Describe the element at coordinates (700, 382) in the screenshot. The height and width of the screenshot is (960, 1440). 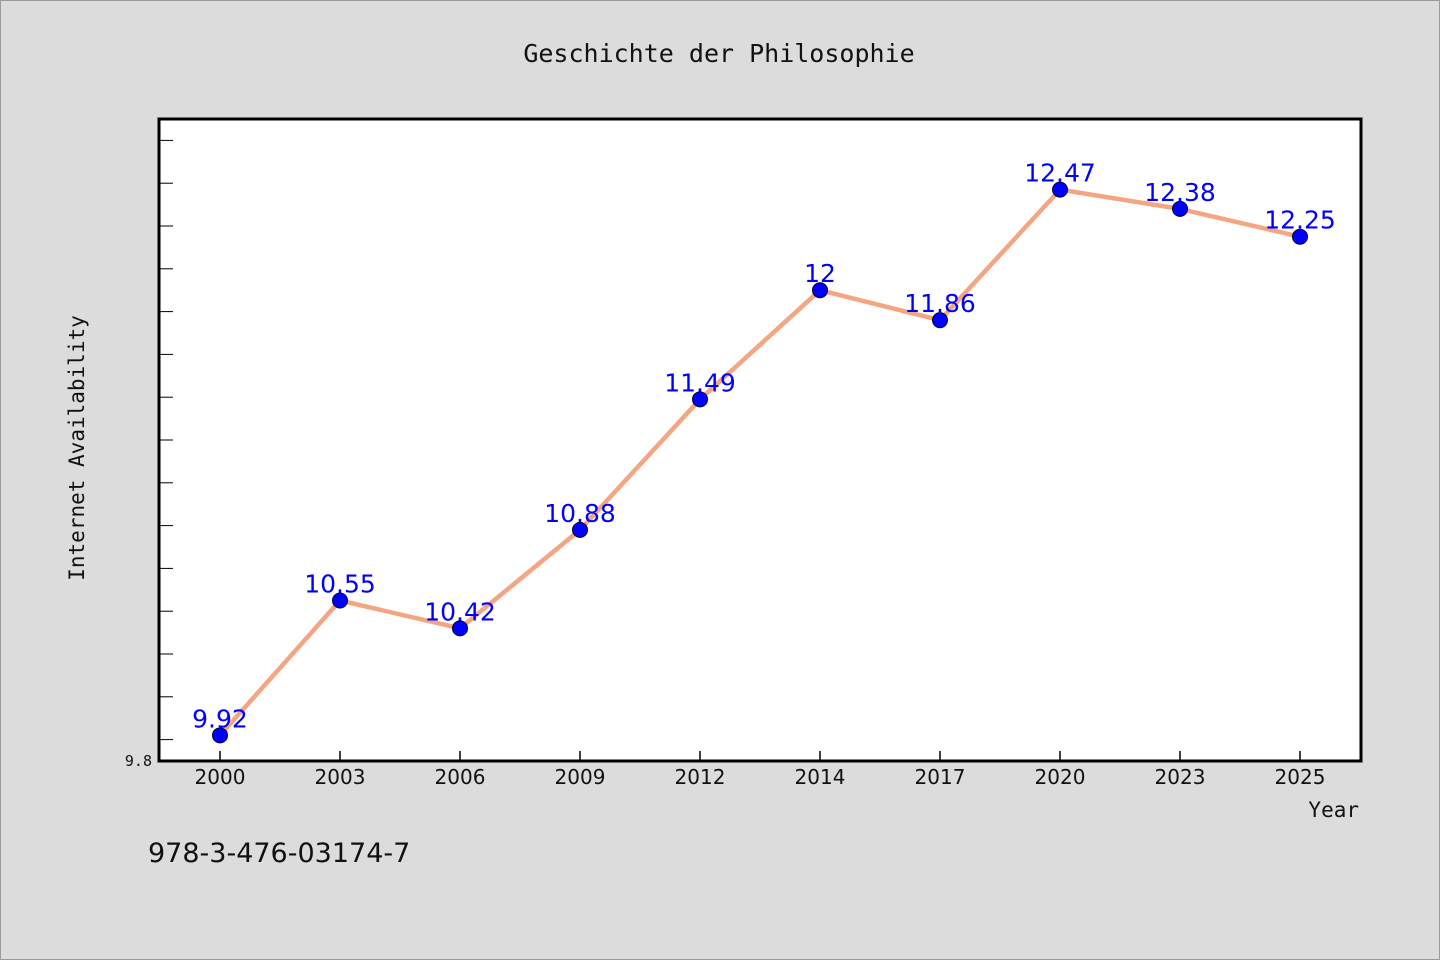
I see `data-label: 11.49` at that location.